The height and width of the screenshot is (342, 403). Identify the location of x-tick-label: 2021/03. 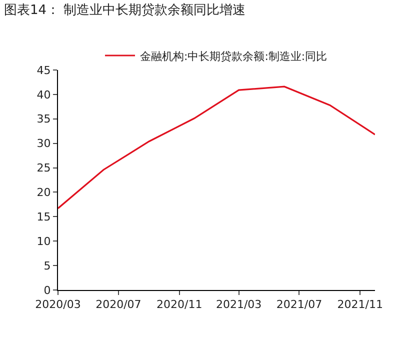
(239, 305).